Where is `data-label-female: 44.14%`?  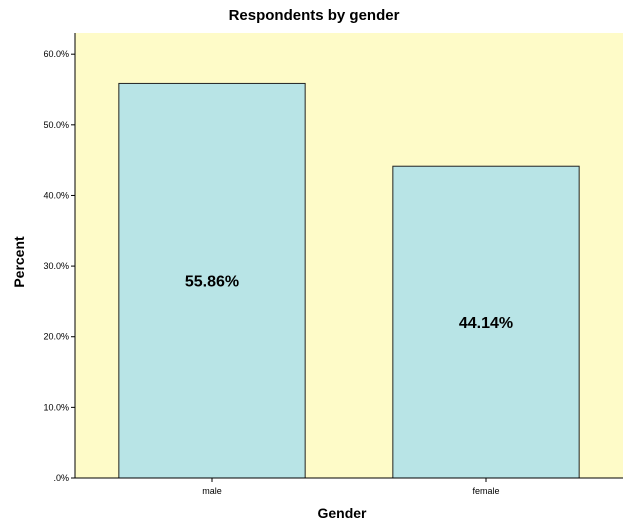 data-label-female: 44.14% is located at coordinates (486, 323).